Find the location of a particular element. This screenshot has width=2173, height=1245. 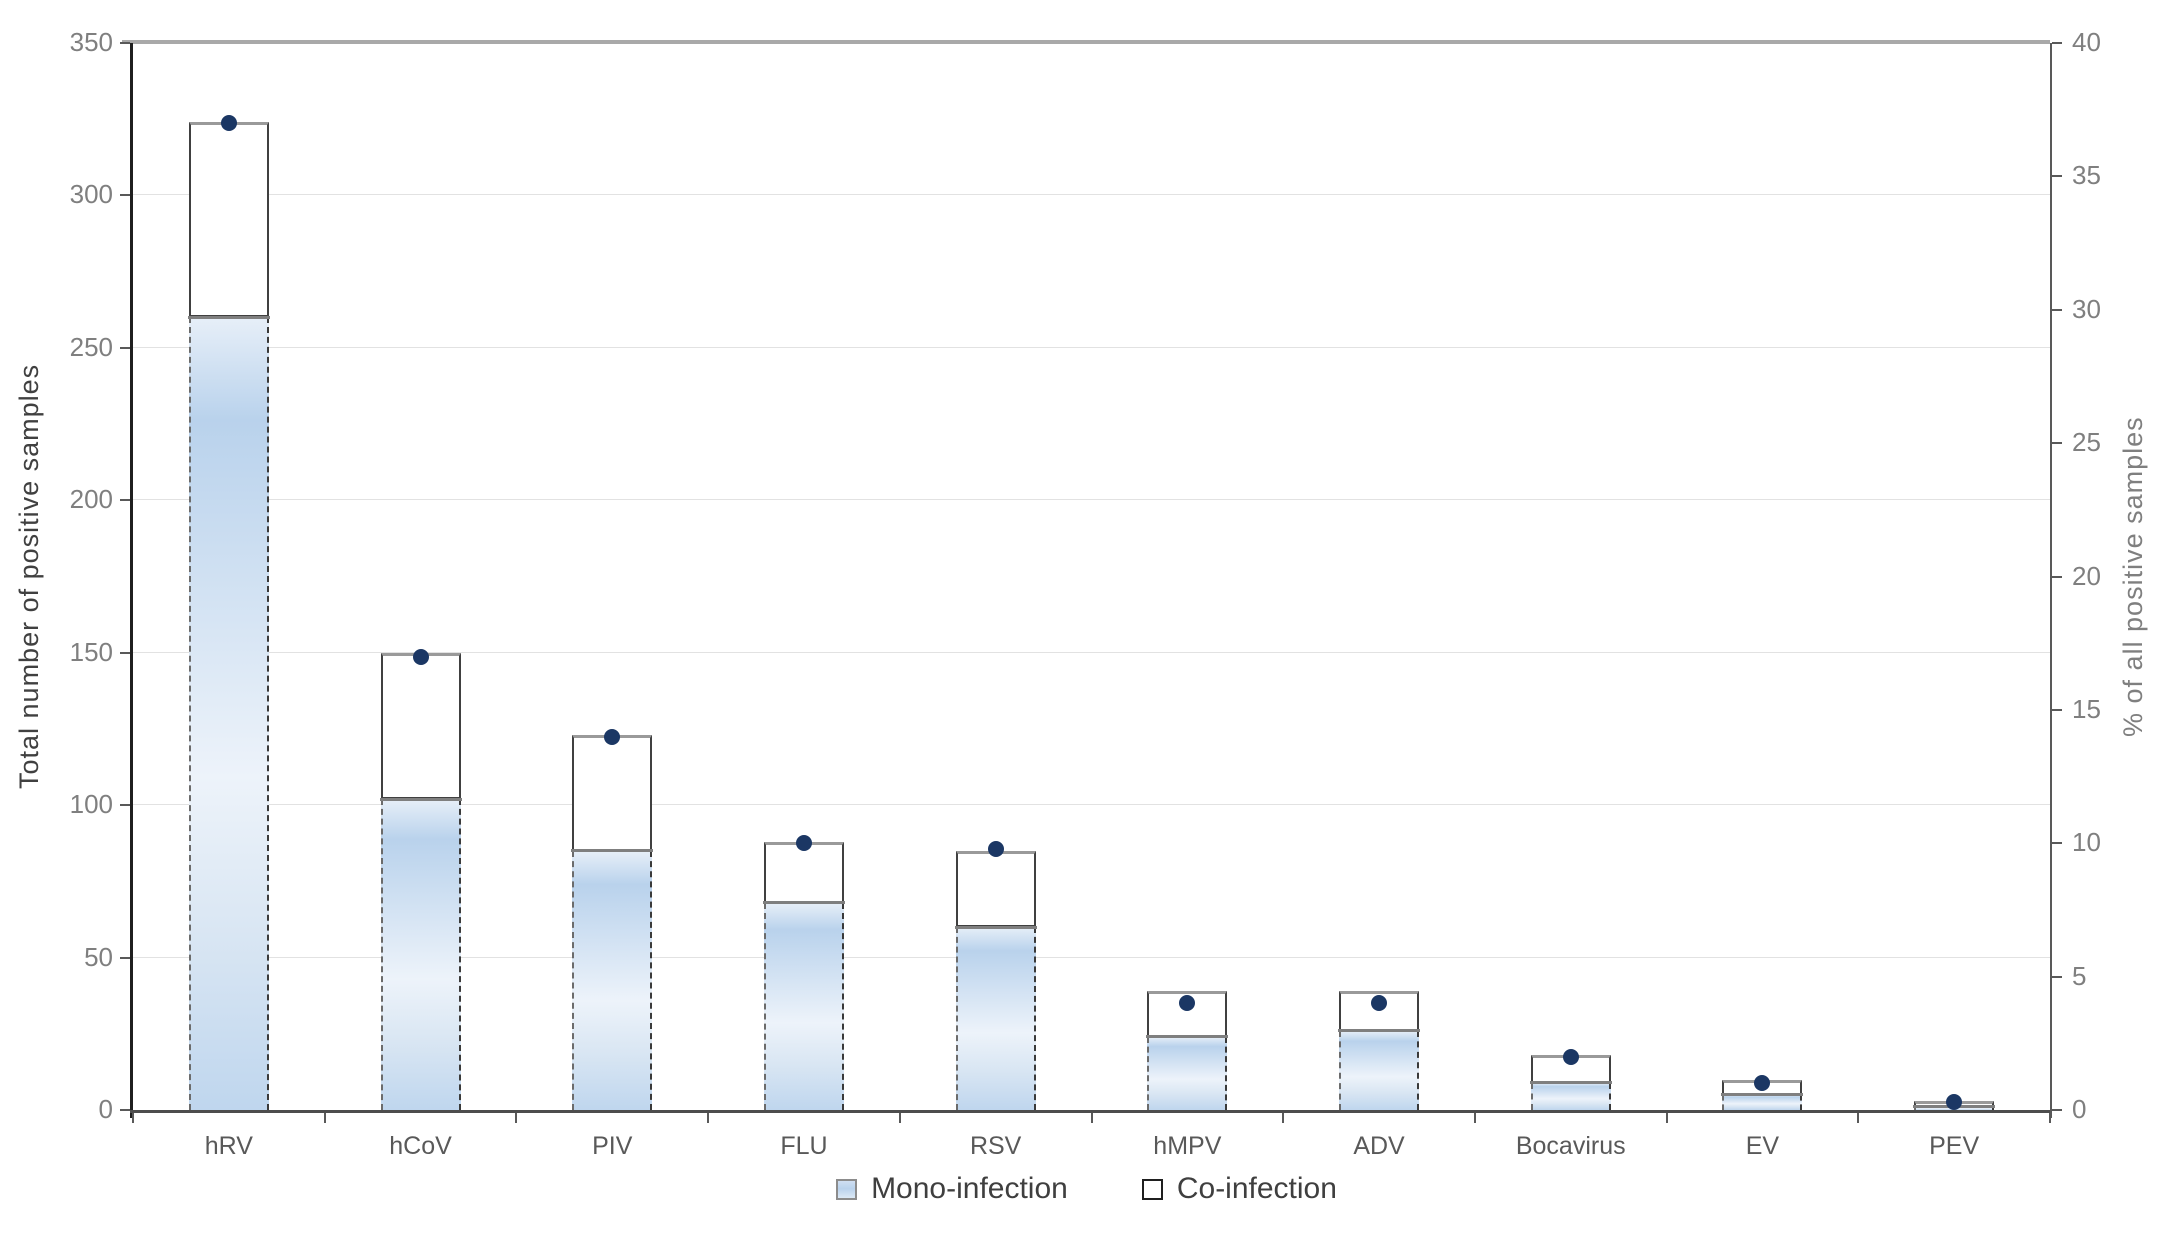

bar-group-PIV is located at coordinates (612, 576).